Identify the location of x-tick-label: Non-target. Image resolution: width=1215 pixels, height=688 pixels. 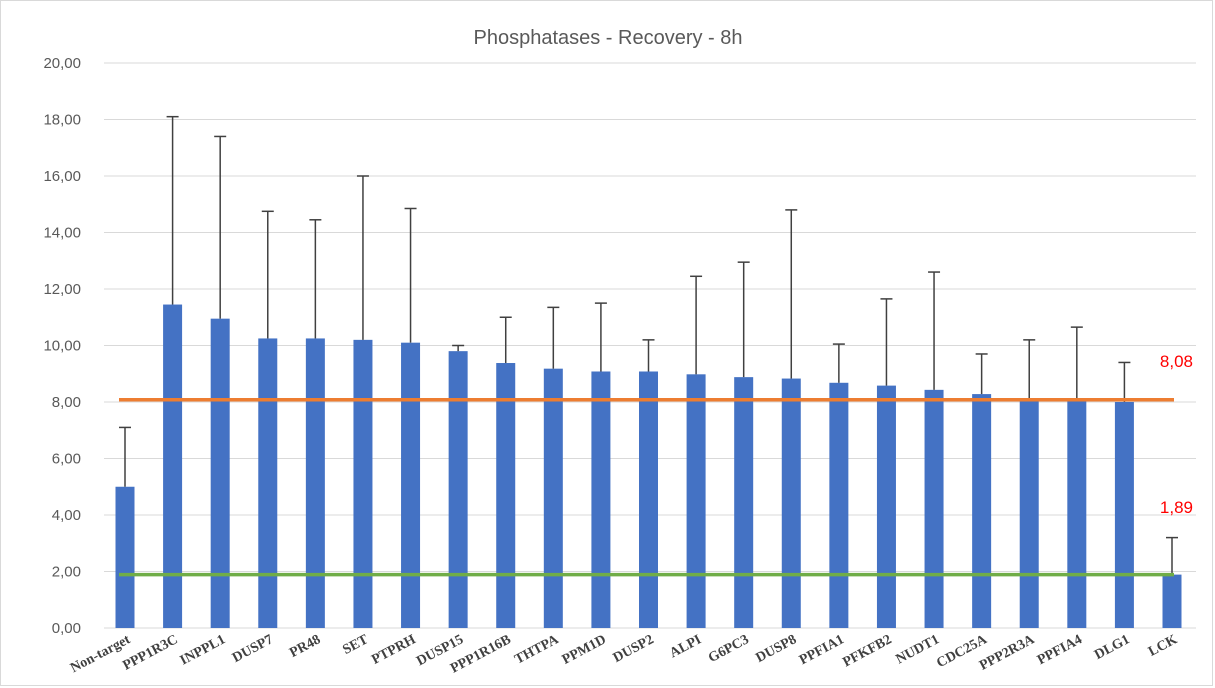
(100, 654).